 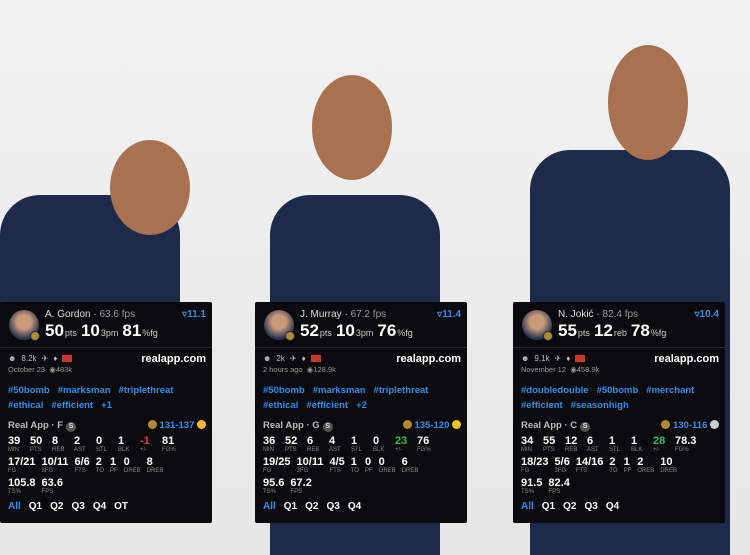 What do you see at coordinates (40, 358) in the screenshot?
I see `reactions-row: ☻ 8.2k ✈ ♦` at bounding box center [40, 358].